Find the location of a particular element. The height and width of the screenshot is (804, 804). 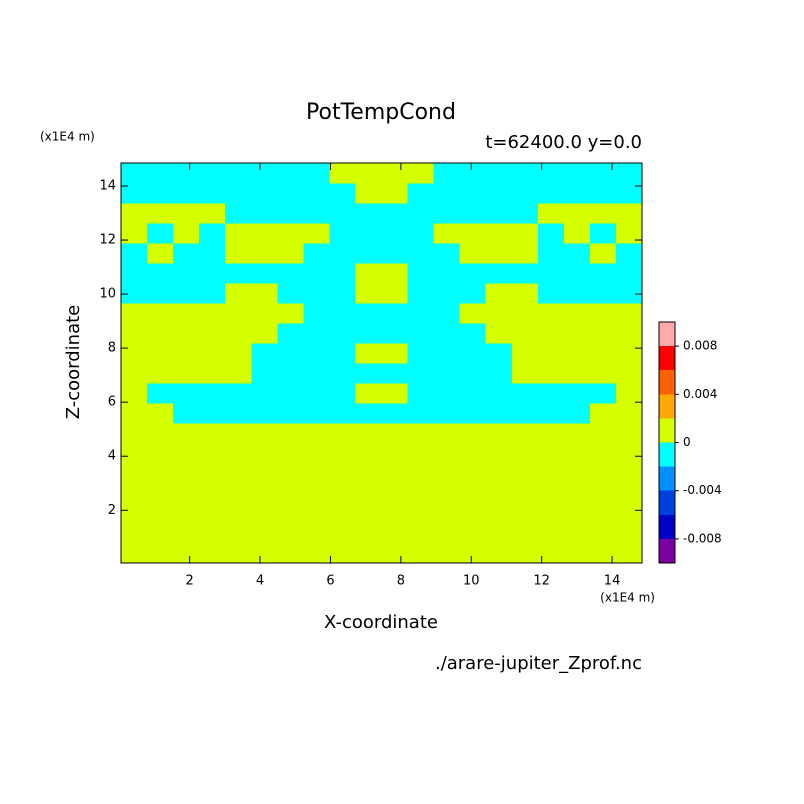

colorbar-tick-label: -0.004 is located at coordinates (702, 490).